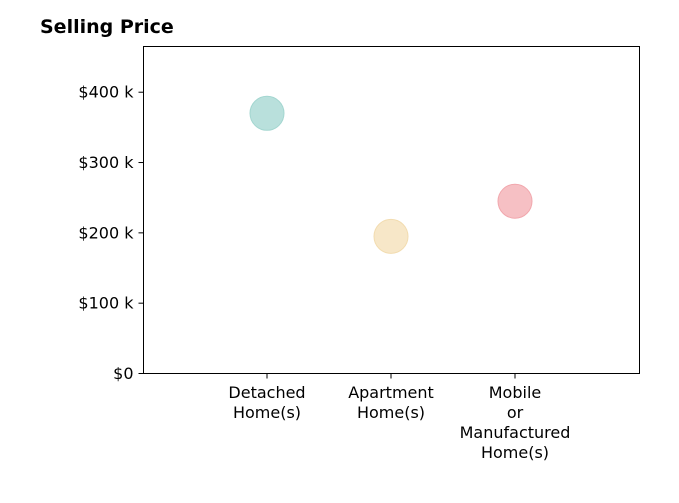 This screenshot has width=679, height=503. I want to click on x-tick-label: Apartment Home(s), so click(391, 402).